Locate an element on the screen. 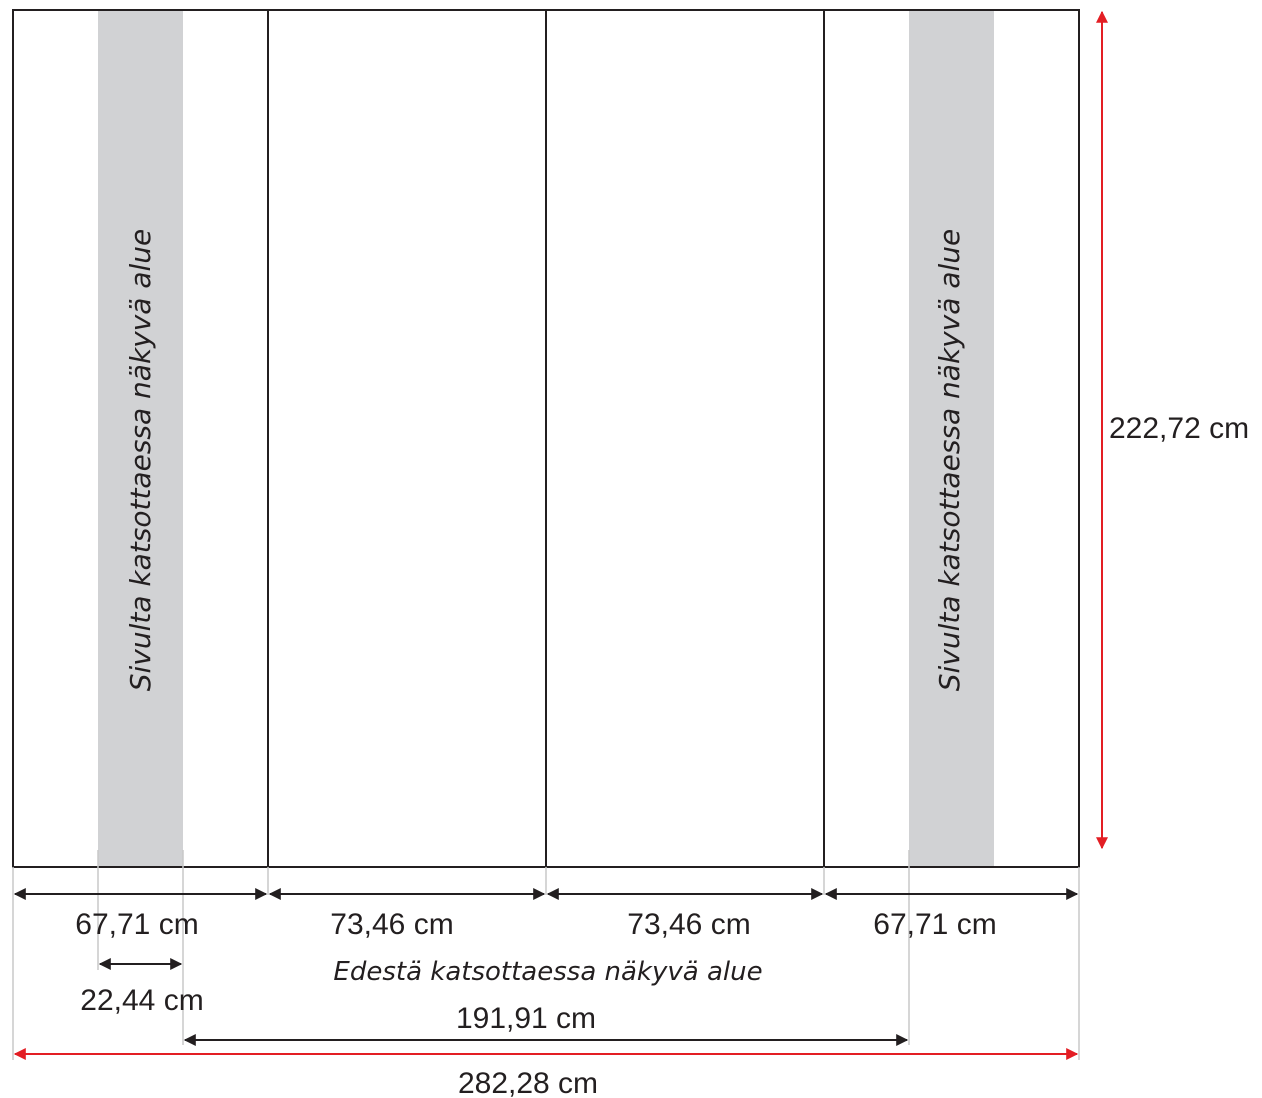 The width and height of the screenshot is (1262, 1098). side-view-label-left: Sivulta katsottaessa näkyvä alue is located at coordinates (140, 460).